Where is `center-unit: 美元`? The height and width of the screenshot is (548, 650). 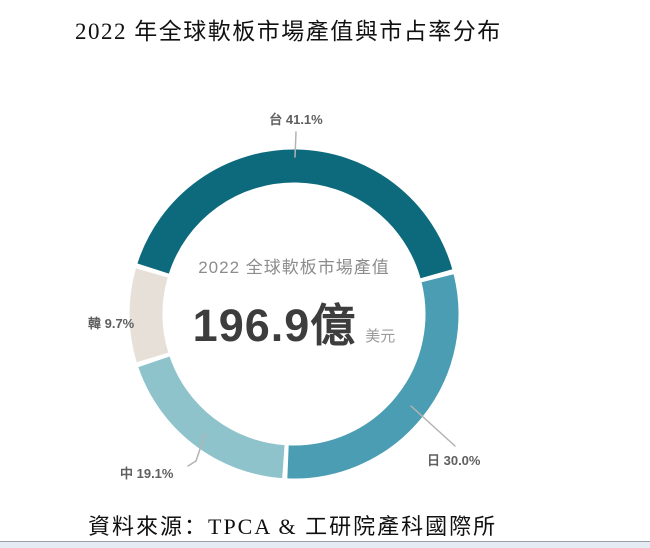 center-unit: 美元 is located at coordinates (380, 336).